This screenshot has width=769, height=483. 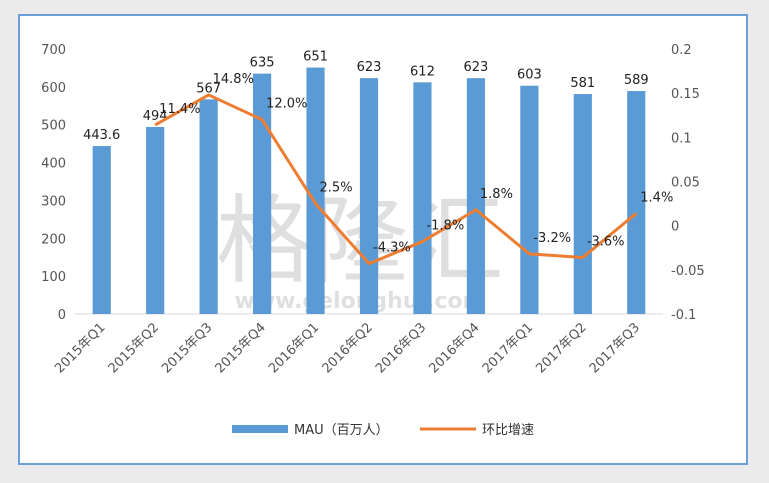 What do you see at coordinates (561, 348) in the screenshot?
I see `x-tick-label: 2017年Q2` at bounding box center [561, 348].